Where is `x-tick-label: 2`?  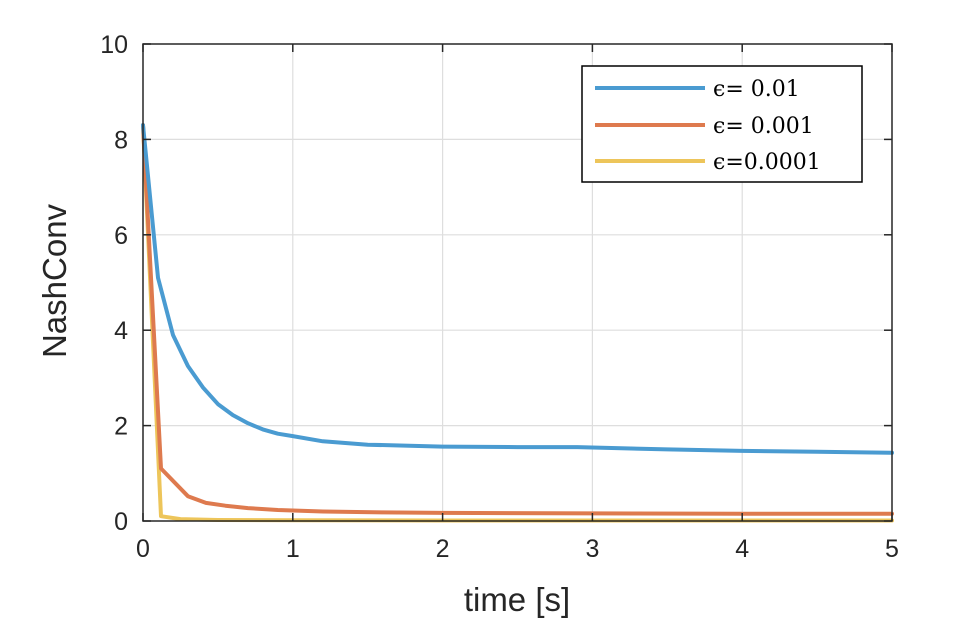
x-tick-label: 2 is located at coordinates (443, 549).